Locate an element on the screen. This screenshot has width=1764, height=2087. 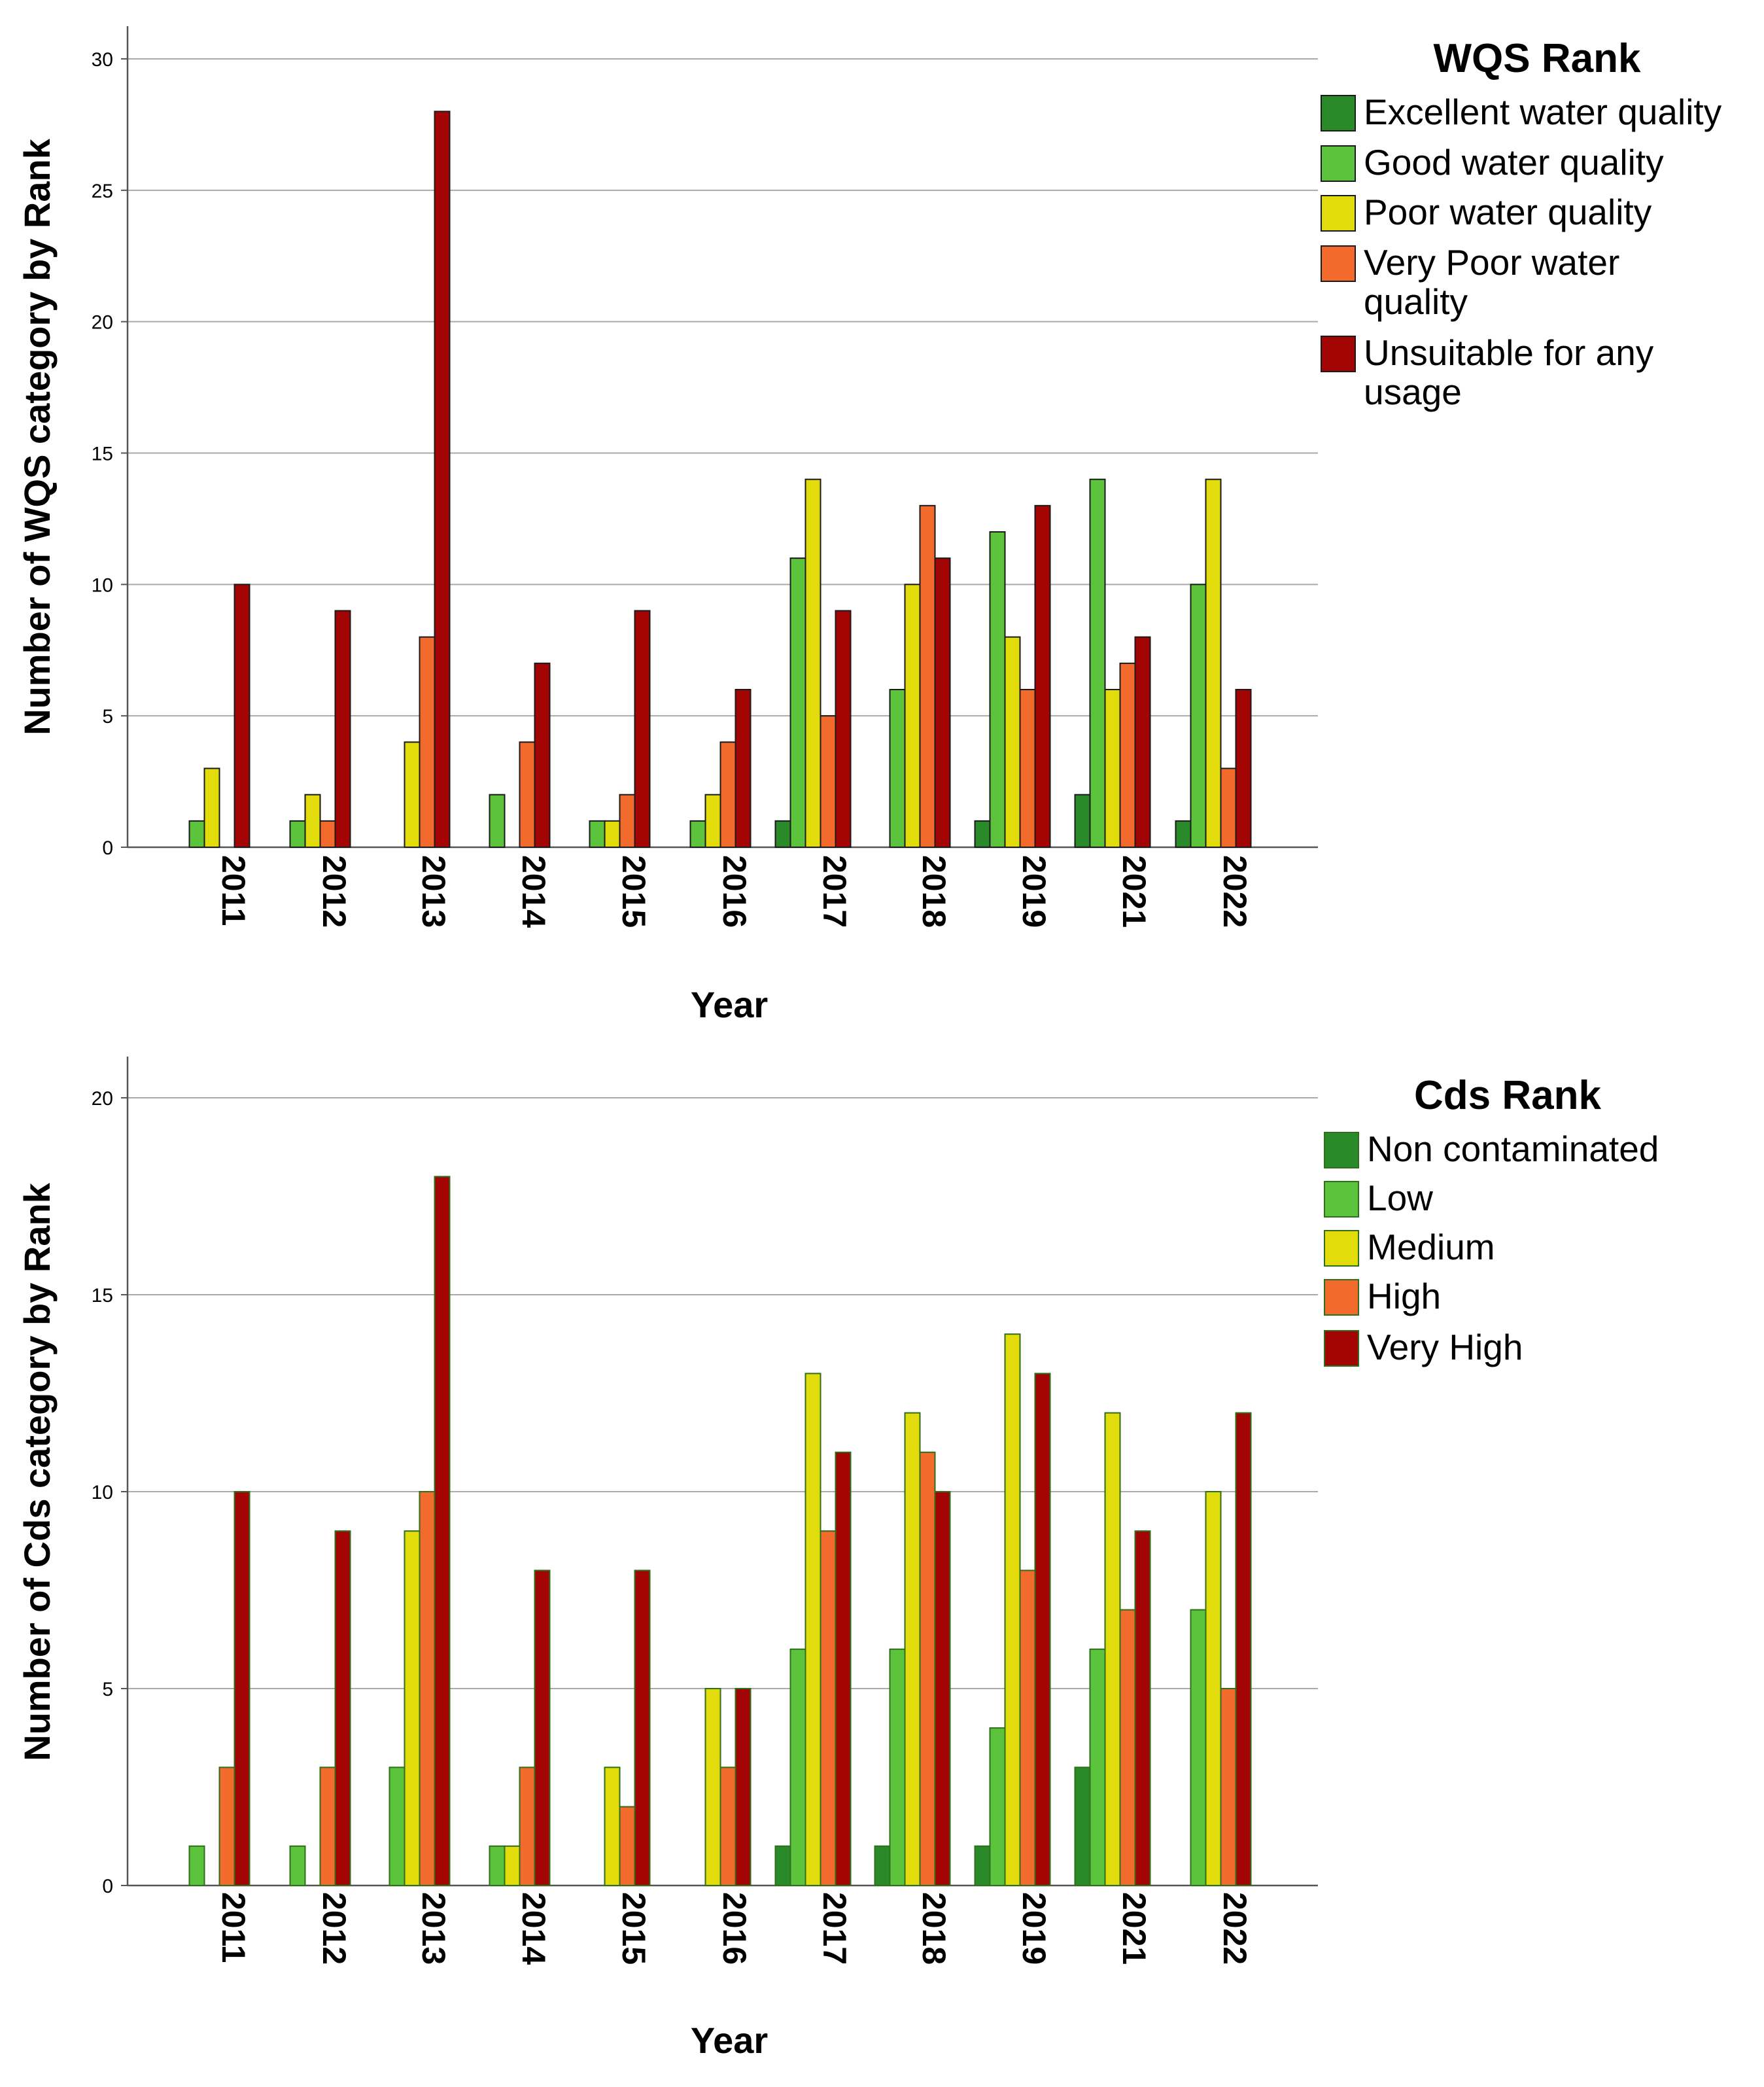
bar-2021-very-poor-water-quality is located at coordinates (1127, 755).